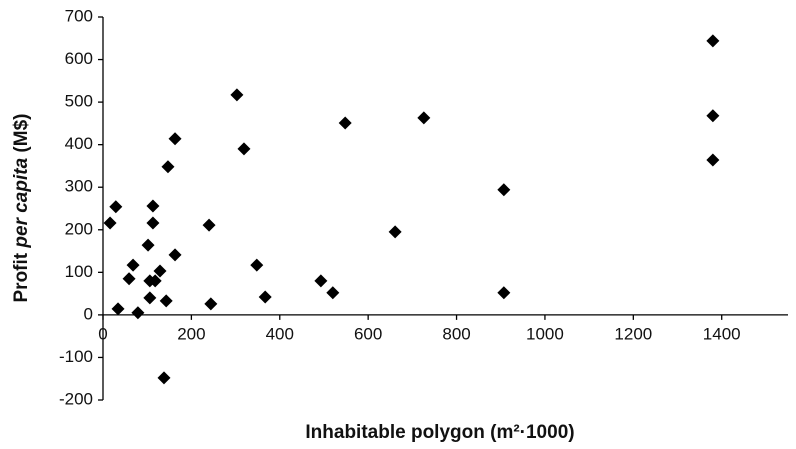  What do you see at coordinates (191, 333) in the screenshot?
I see `x-tick-label: 200` at bounding box center [191, 333].